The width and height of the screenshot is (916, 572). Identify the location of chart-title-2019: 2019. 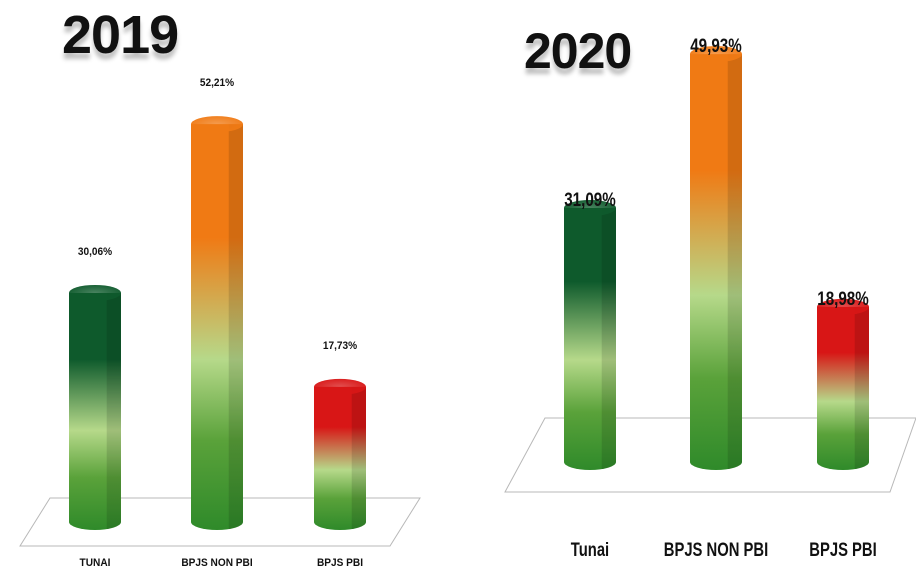
(120, 35).